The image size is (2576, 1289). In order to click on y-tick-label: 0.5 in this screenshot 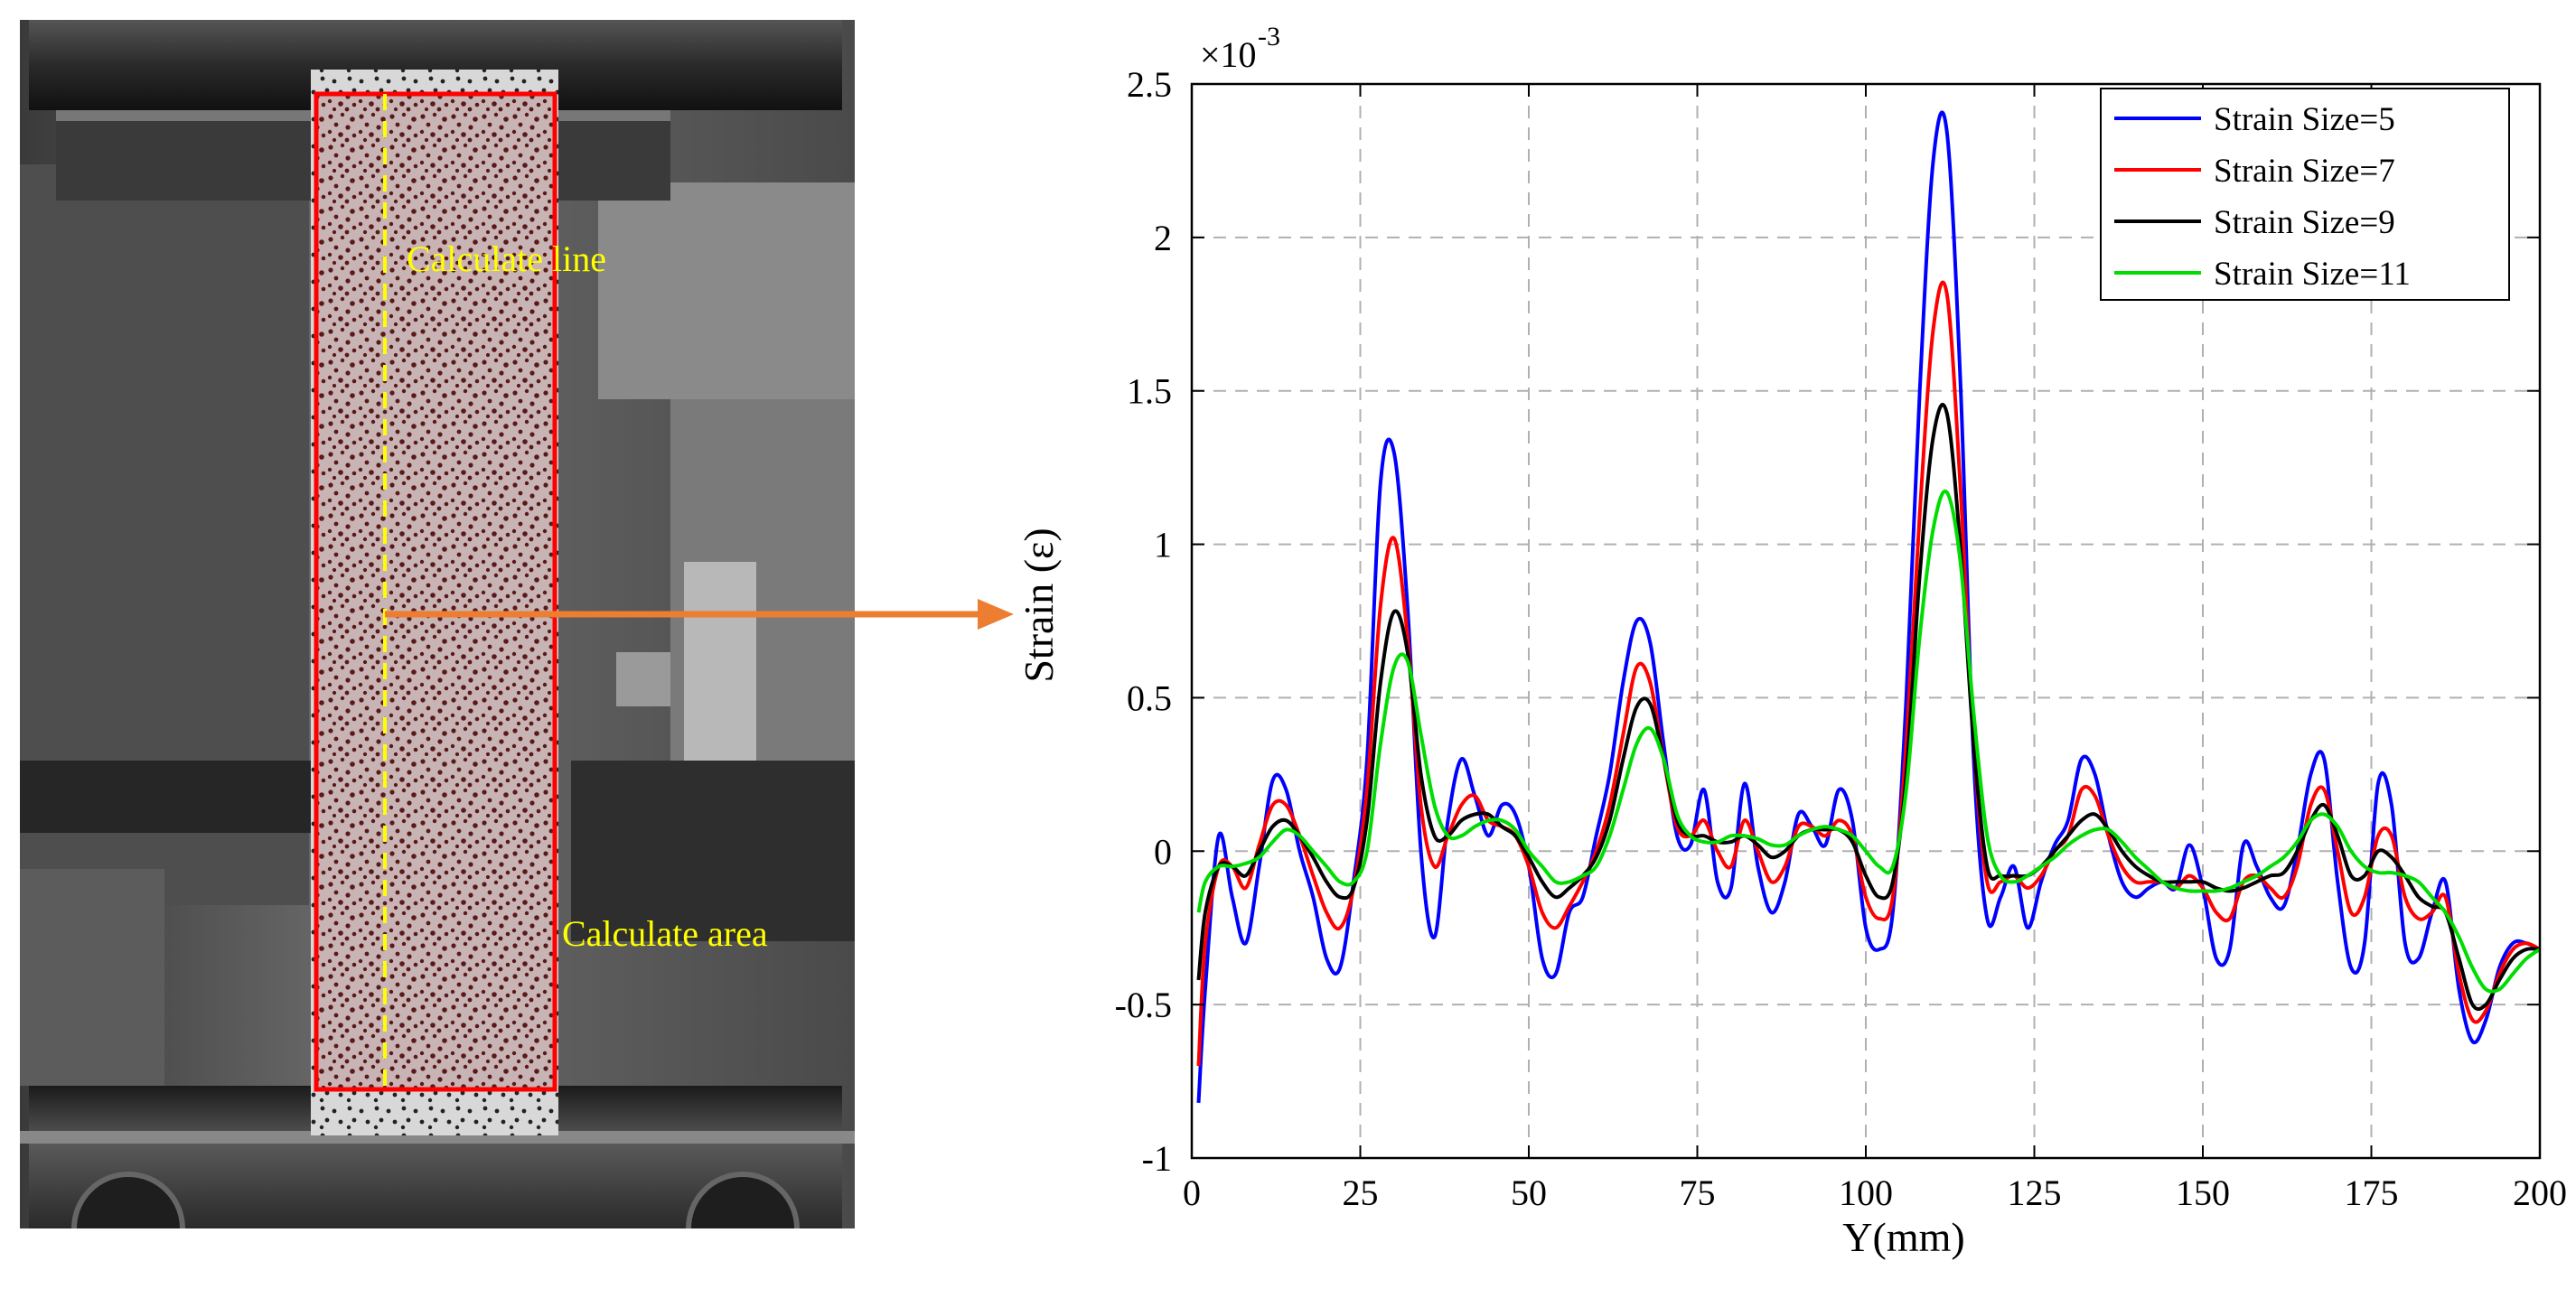, I will do `click(1149, 697)`.